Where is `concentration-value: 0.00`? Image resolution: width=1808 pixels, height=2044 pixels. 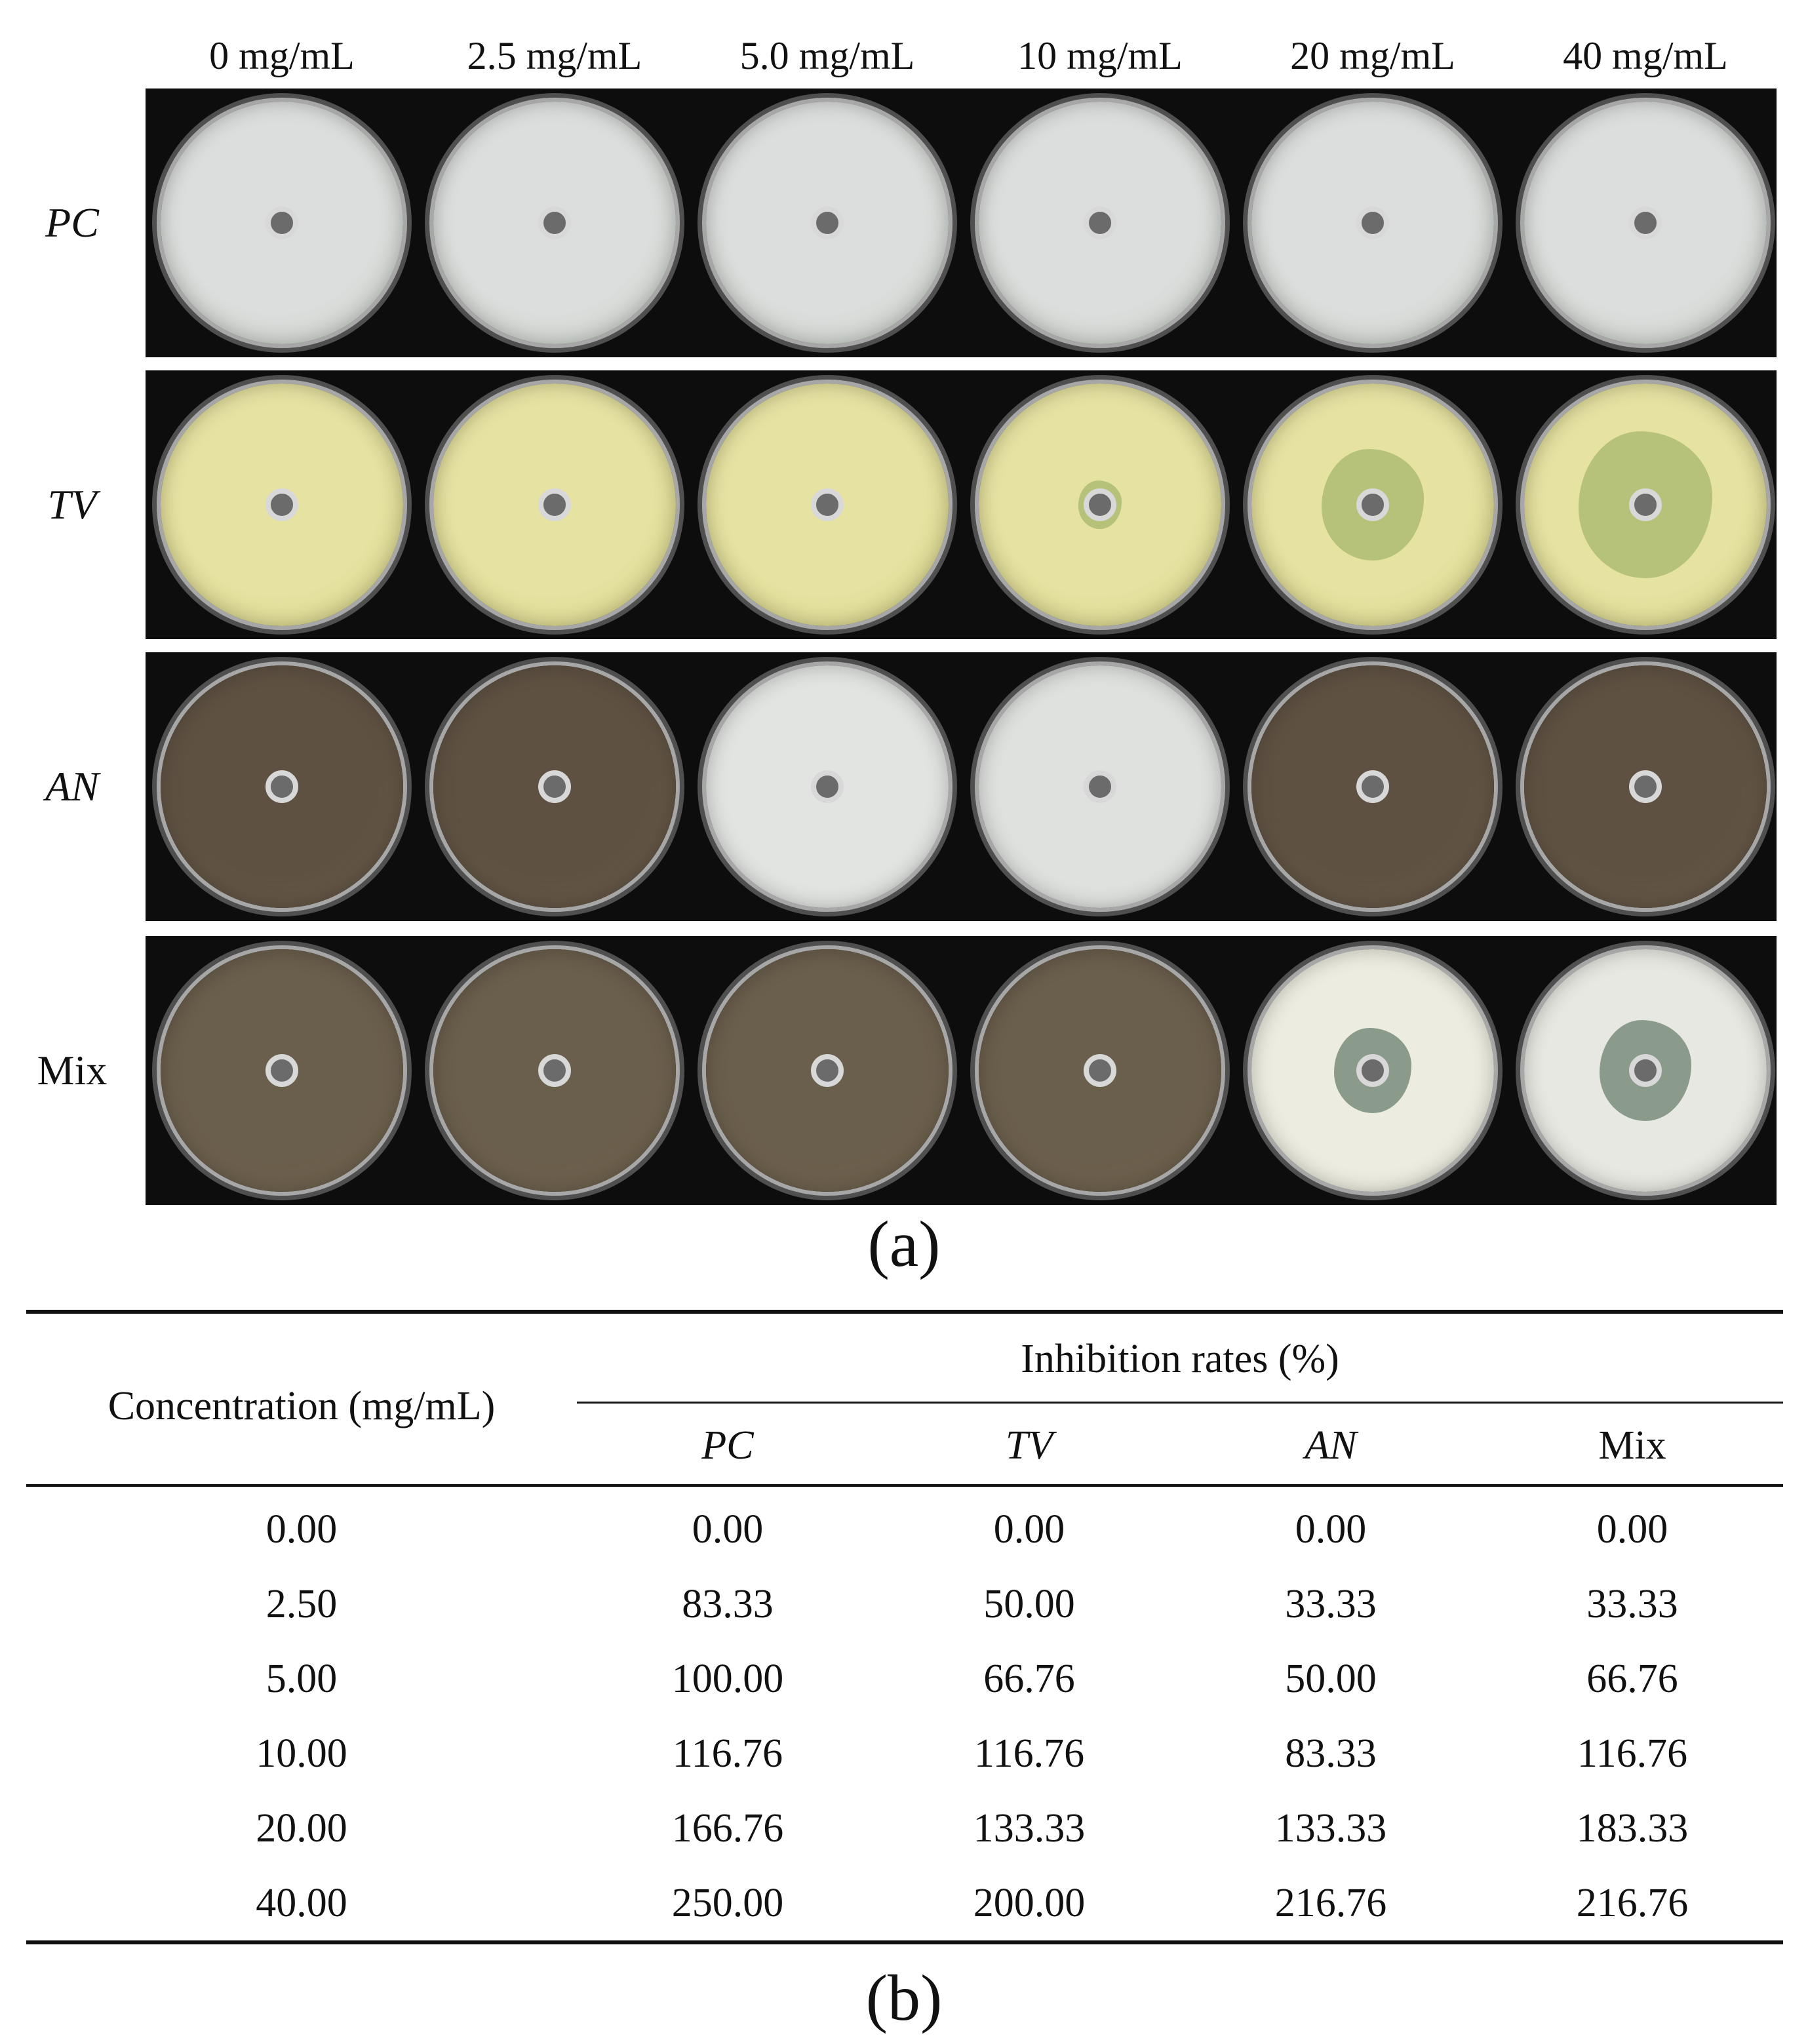
concentration-value: 0.00 is located at coordinates (302, 1529).